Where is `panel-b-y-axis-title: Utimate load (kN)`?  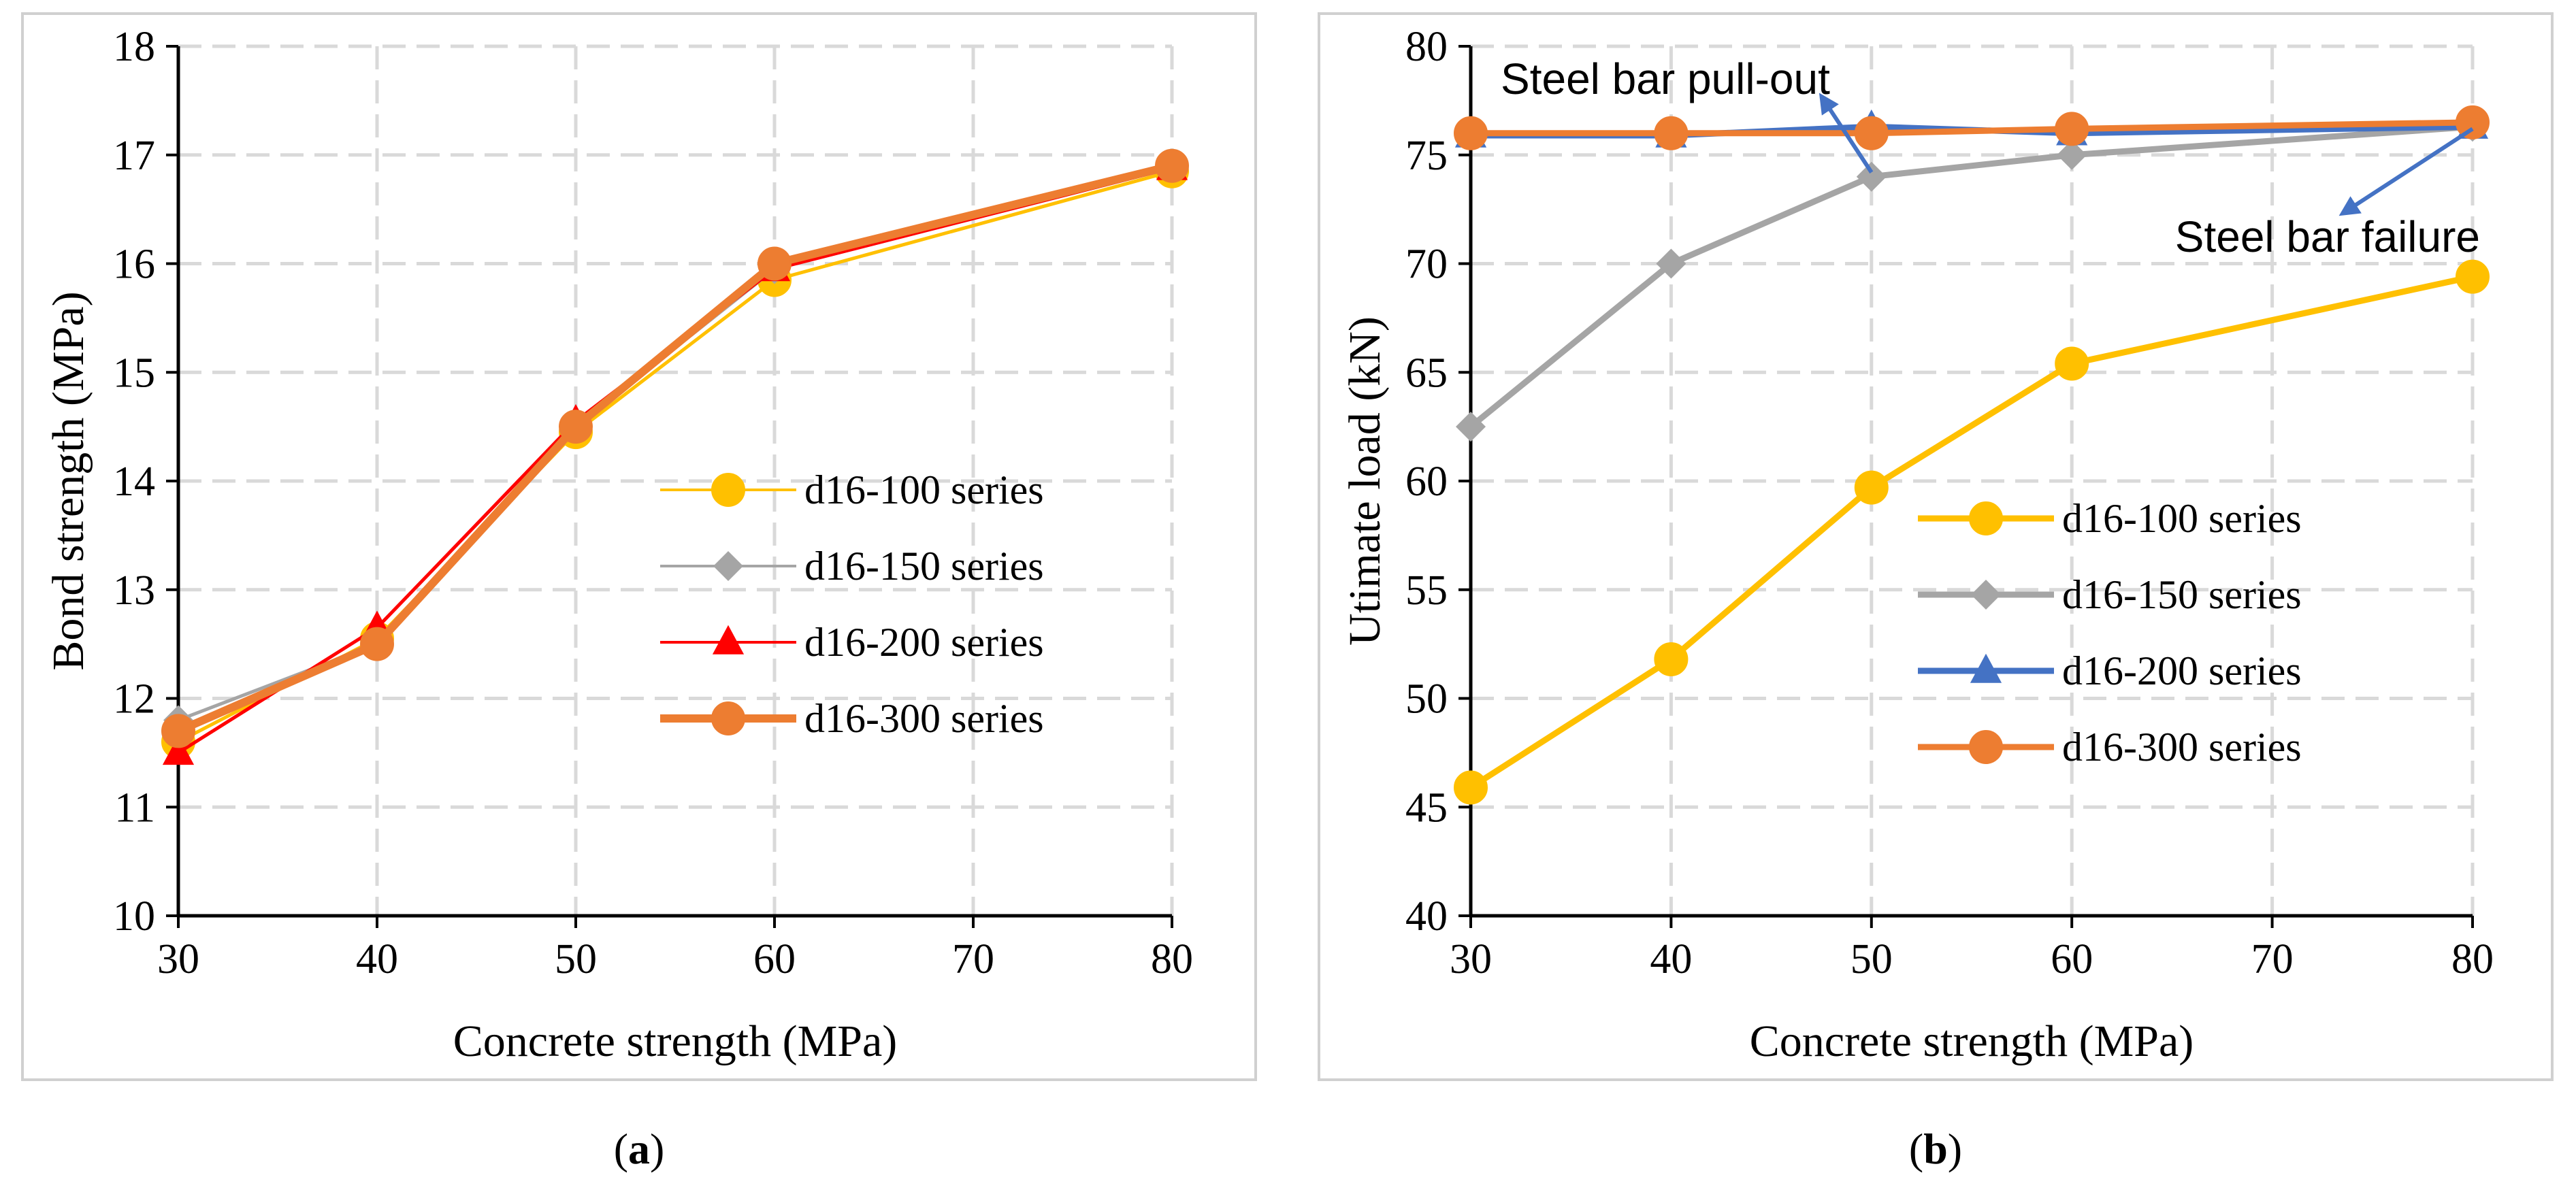
panel-b-y-axis-title: Utimate load (kN) is located at coordinates (1365, 481).